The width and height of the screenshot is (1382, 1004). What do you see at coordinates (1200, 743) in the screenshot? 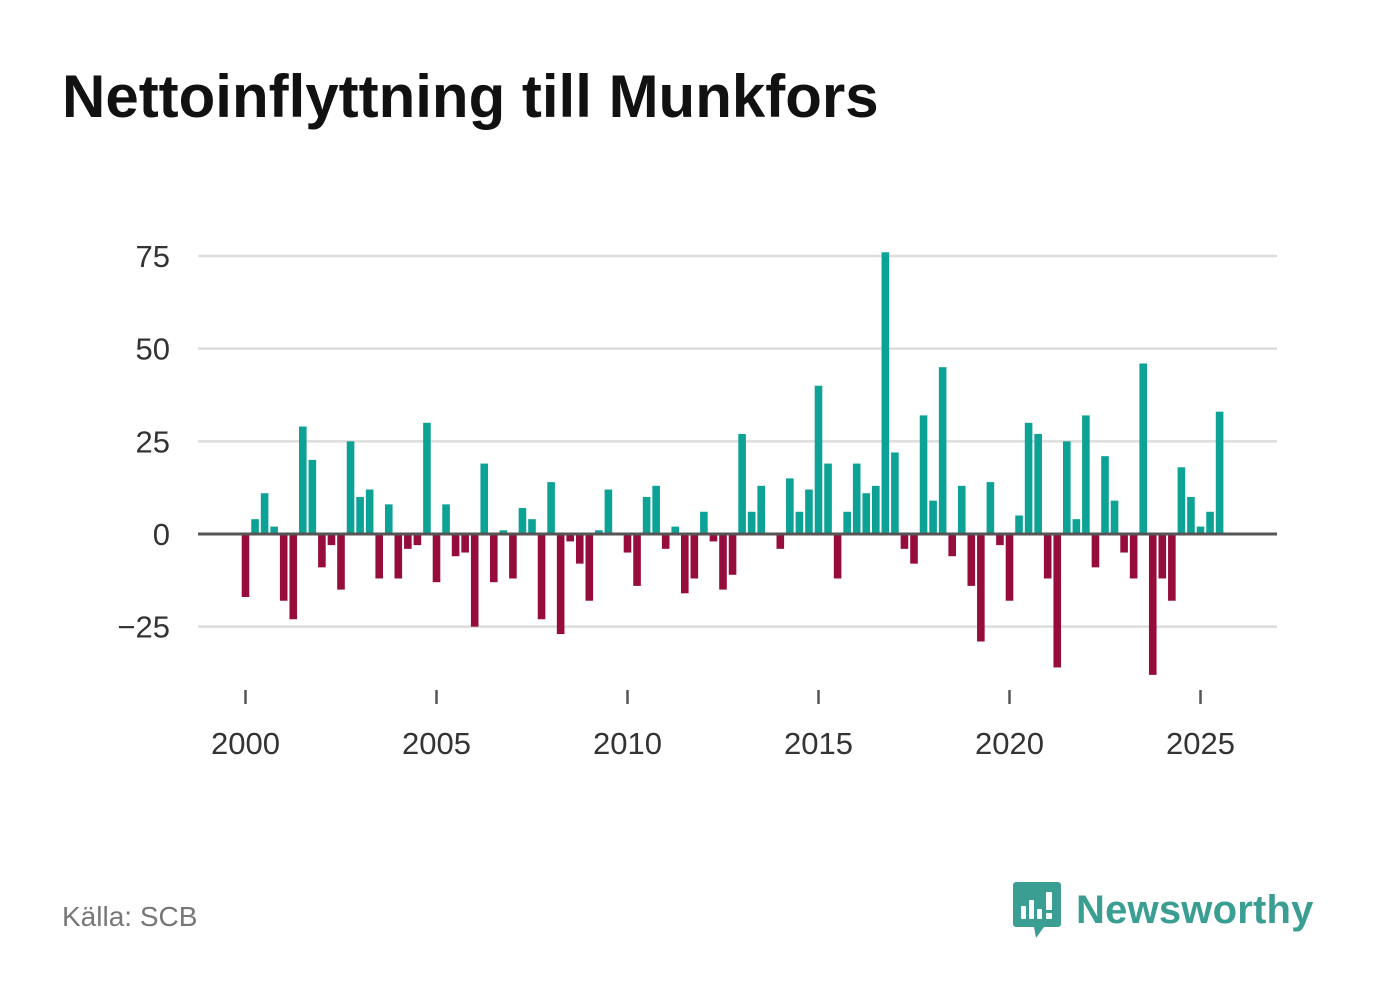
I see `x-tick-label: 2025` at bounding box center [1200, 743].